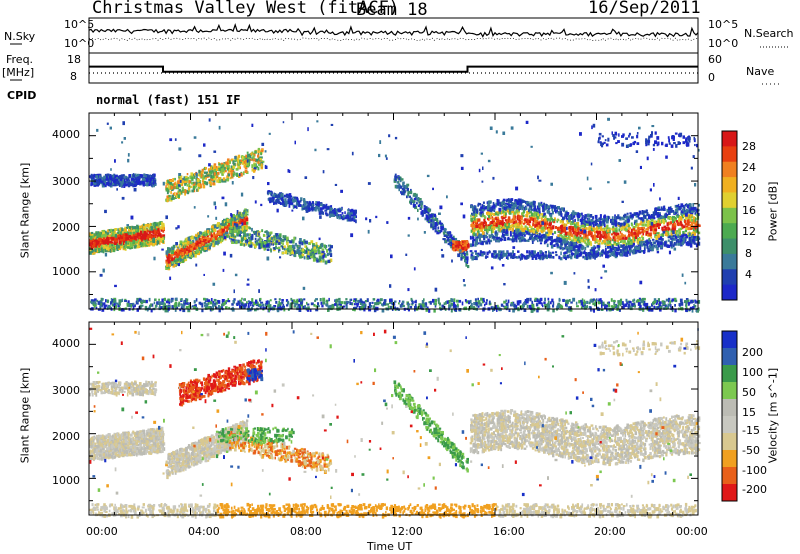 The image size is (800, 554). I want to click on xtick-4: 16:00, so click(509, 531).